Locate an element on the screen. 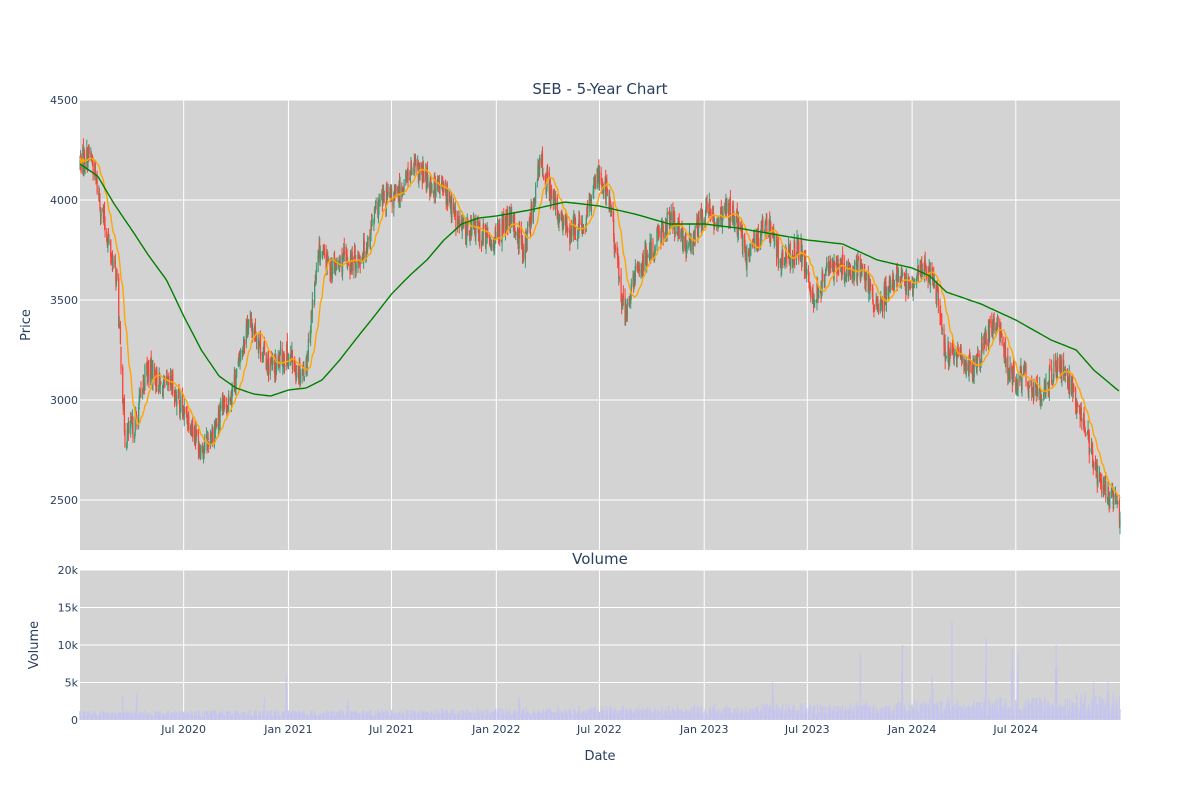 The width and height of the screenshot is (1200, 800). volume-bars is located at coordinates (600, 670).